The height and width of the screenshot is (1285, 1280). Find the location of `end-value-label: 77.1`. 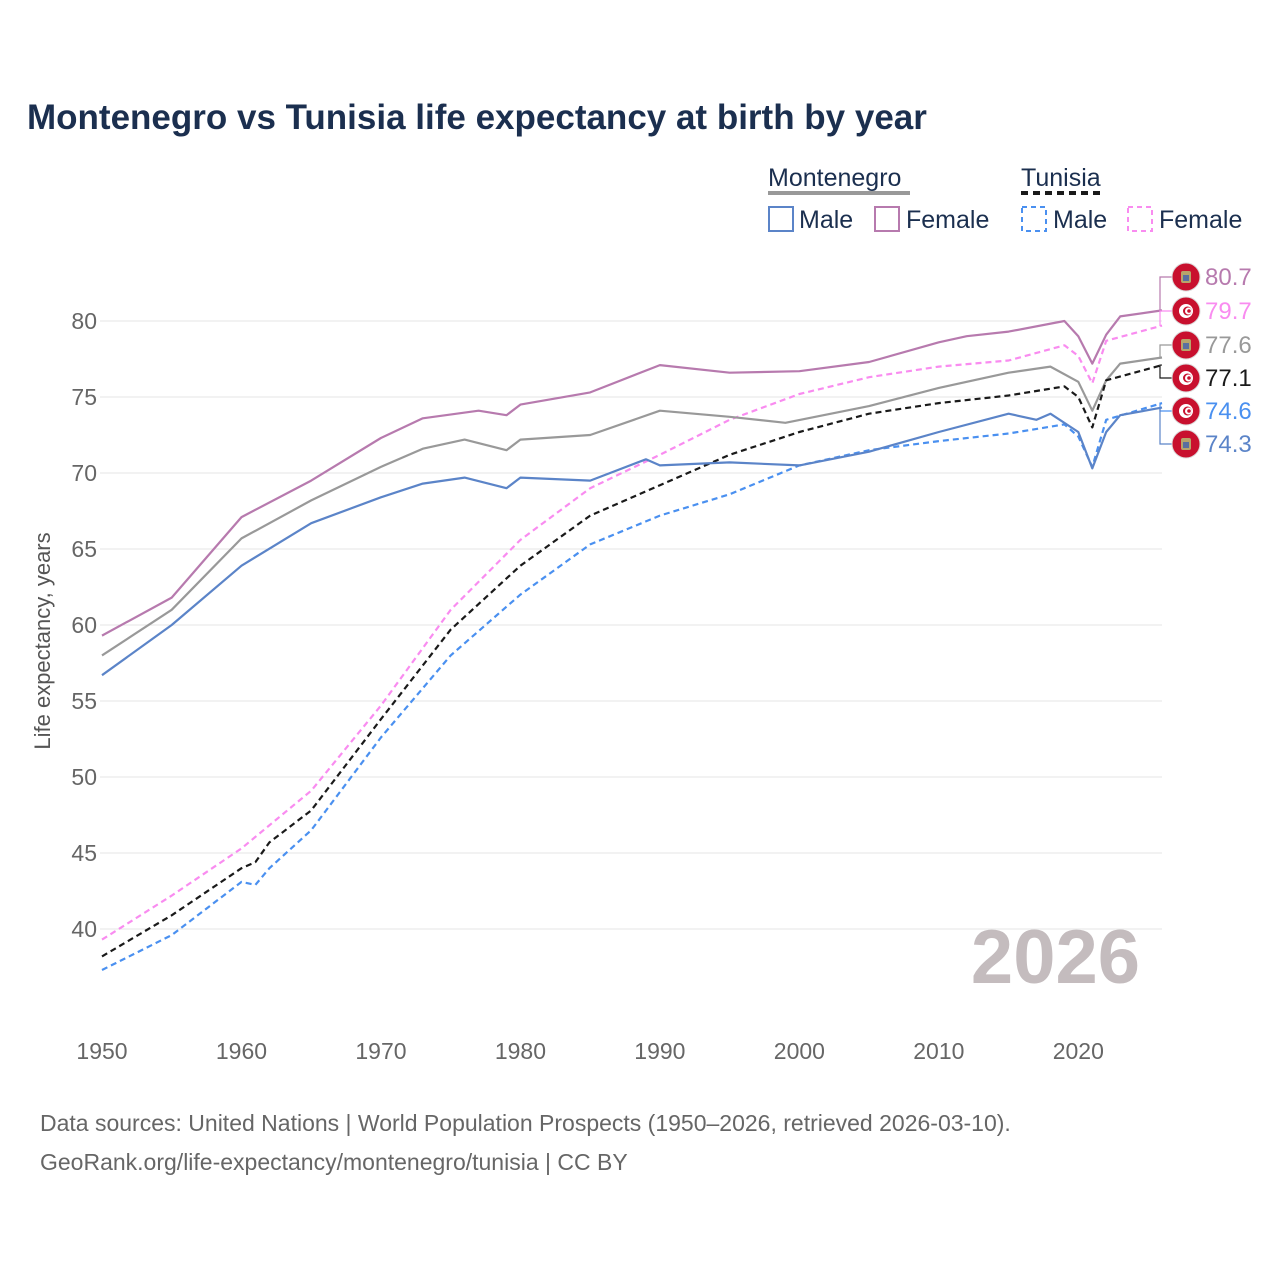

end-value-label: 77.1 is located at coordinates (1228, 378).